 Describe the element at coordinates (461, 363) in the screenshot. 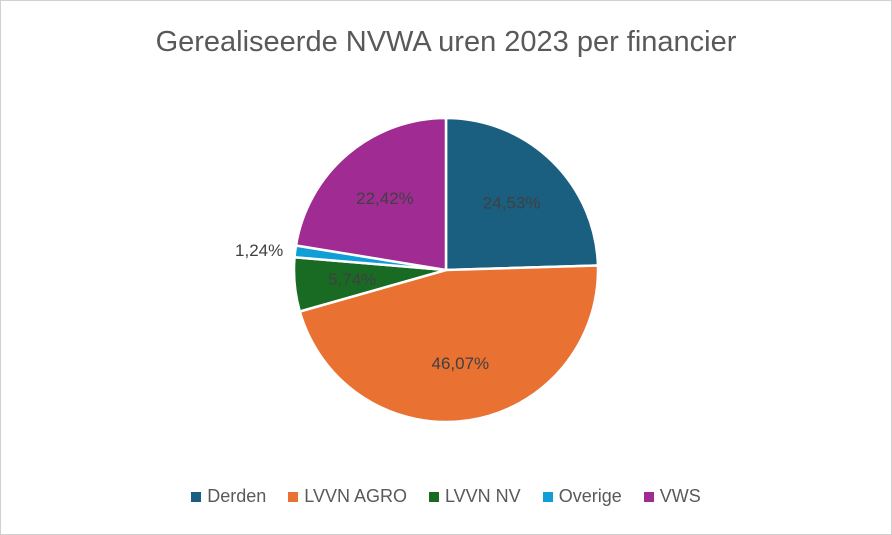

I see `data-label-lvvn-agro: 46,07%` at that location.